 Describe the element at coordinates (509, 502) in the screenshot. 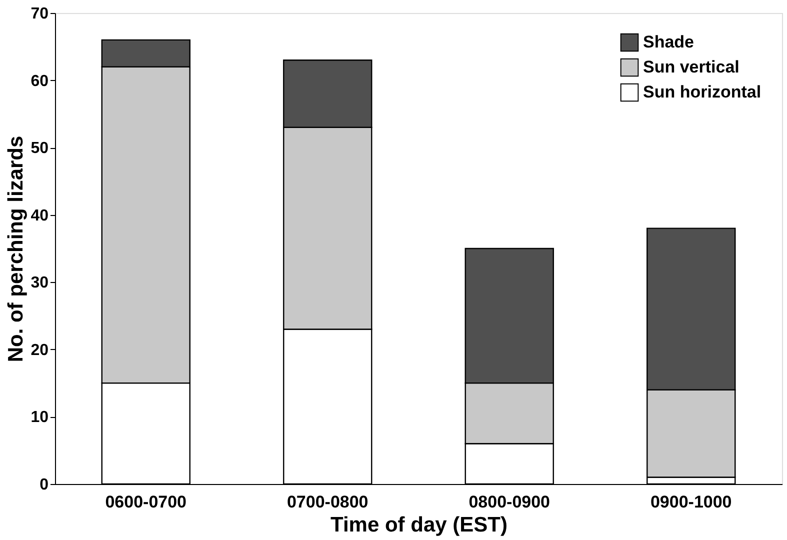

I see `x-tick-label: 0800-0900` at that location.